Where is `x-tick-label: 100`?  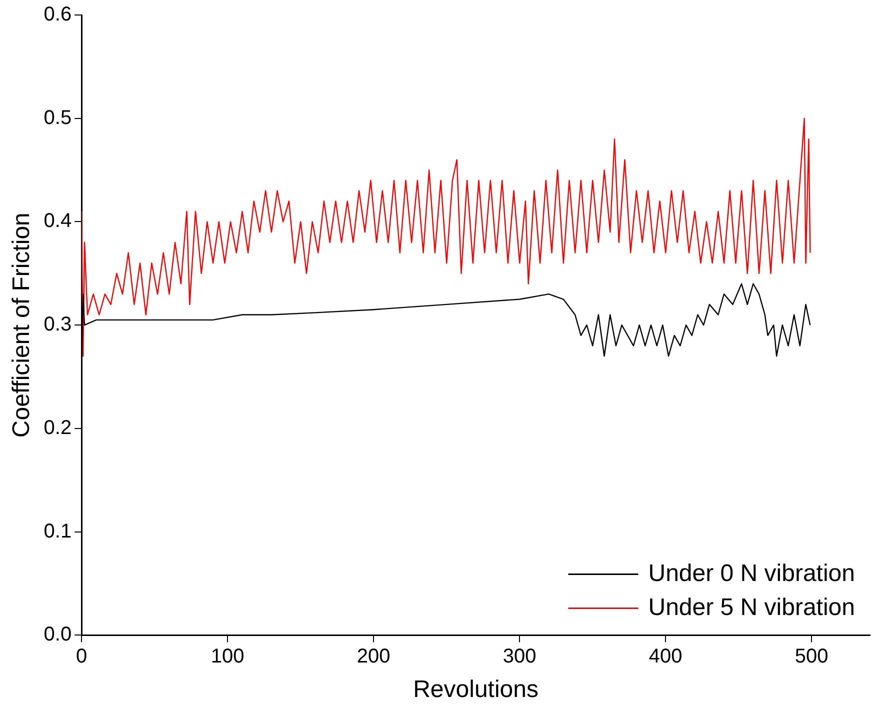 x-tick-label: 100 is located at coordinates (227, 657).